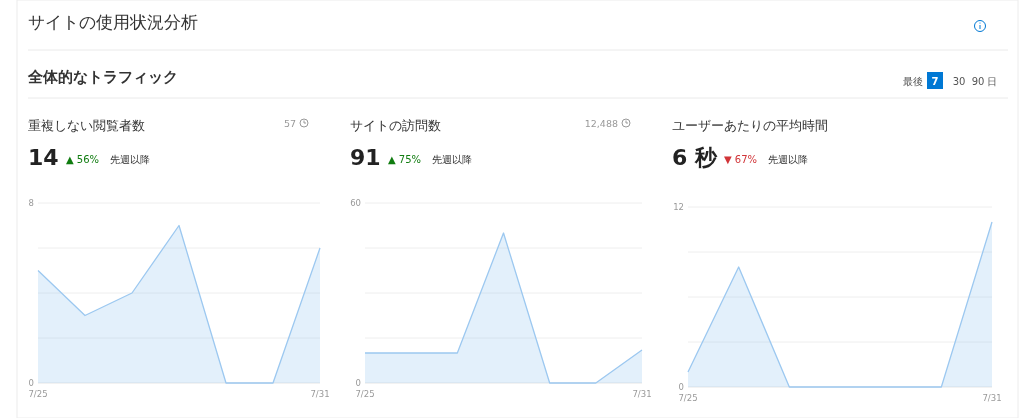 This screenshot has width=1024, height=418. Describe the element at coordinates (395, 125) in the screenshot. I see `chart-title: サイトの訪問数` at that location.